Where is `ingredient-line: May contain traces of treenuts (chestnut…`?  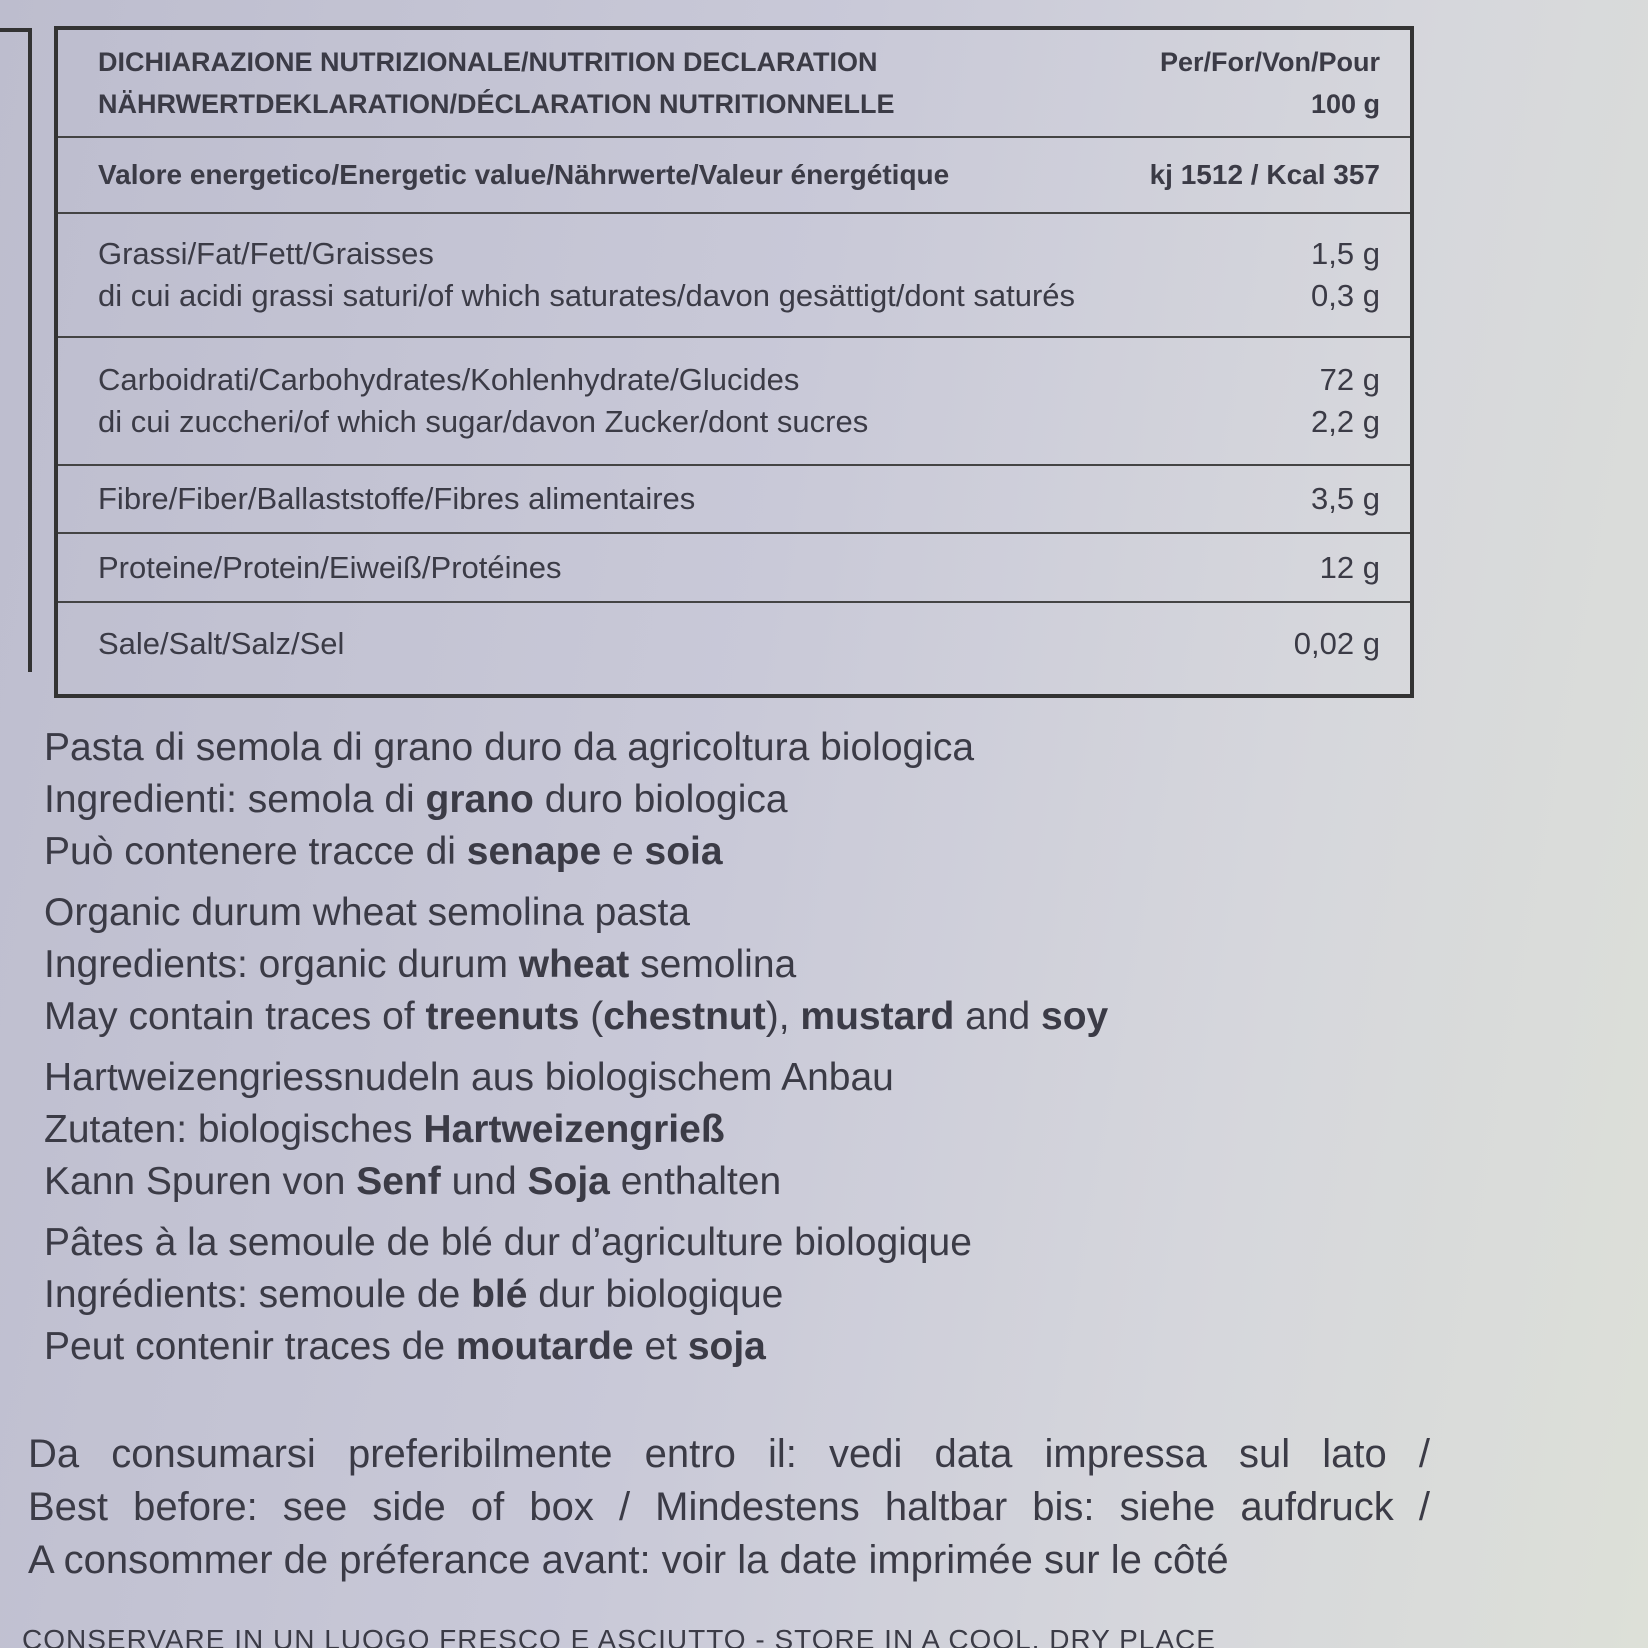
ingredient-line: May contain traces of treenuts (chestnut… is located at coordinates (576, 1017).